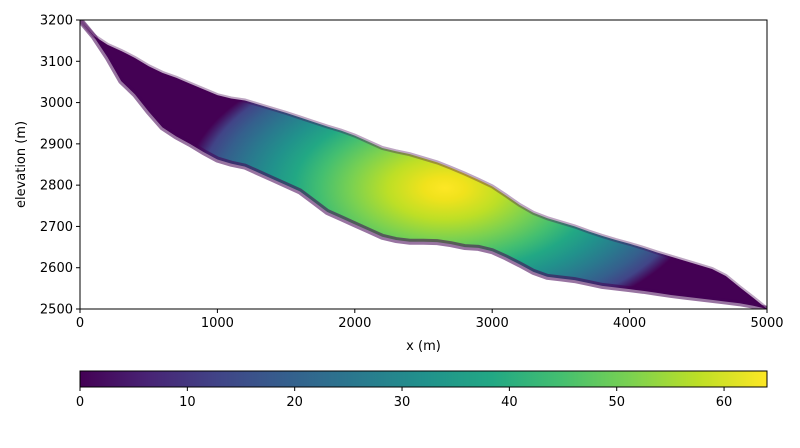  What do you see at coordinates (56, 310) in the screenshot?
I see `y-tick-label: 2500` at bounding box center [56, 310].